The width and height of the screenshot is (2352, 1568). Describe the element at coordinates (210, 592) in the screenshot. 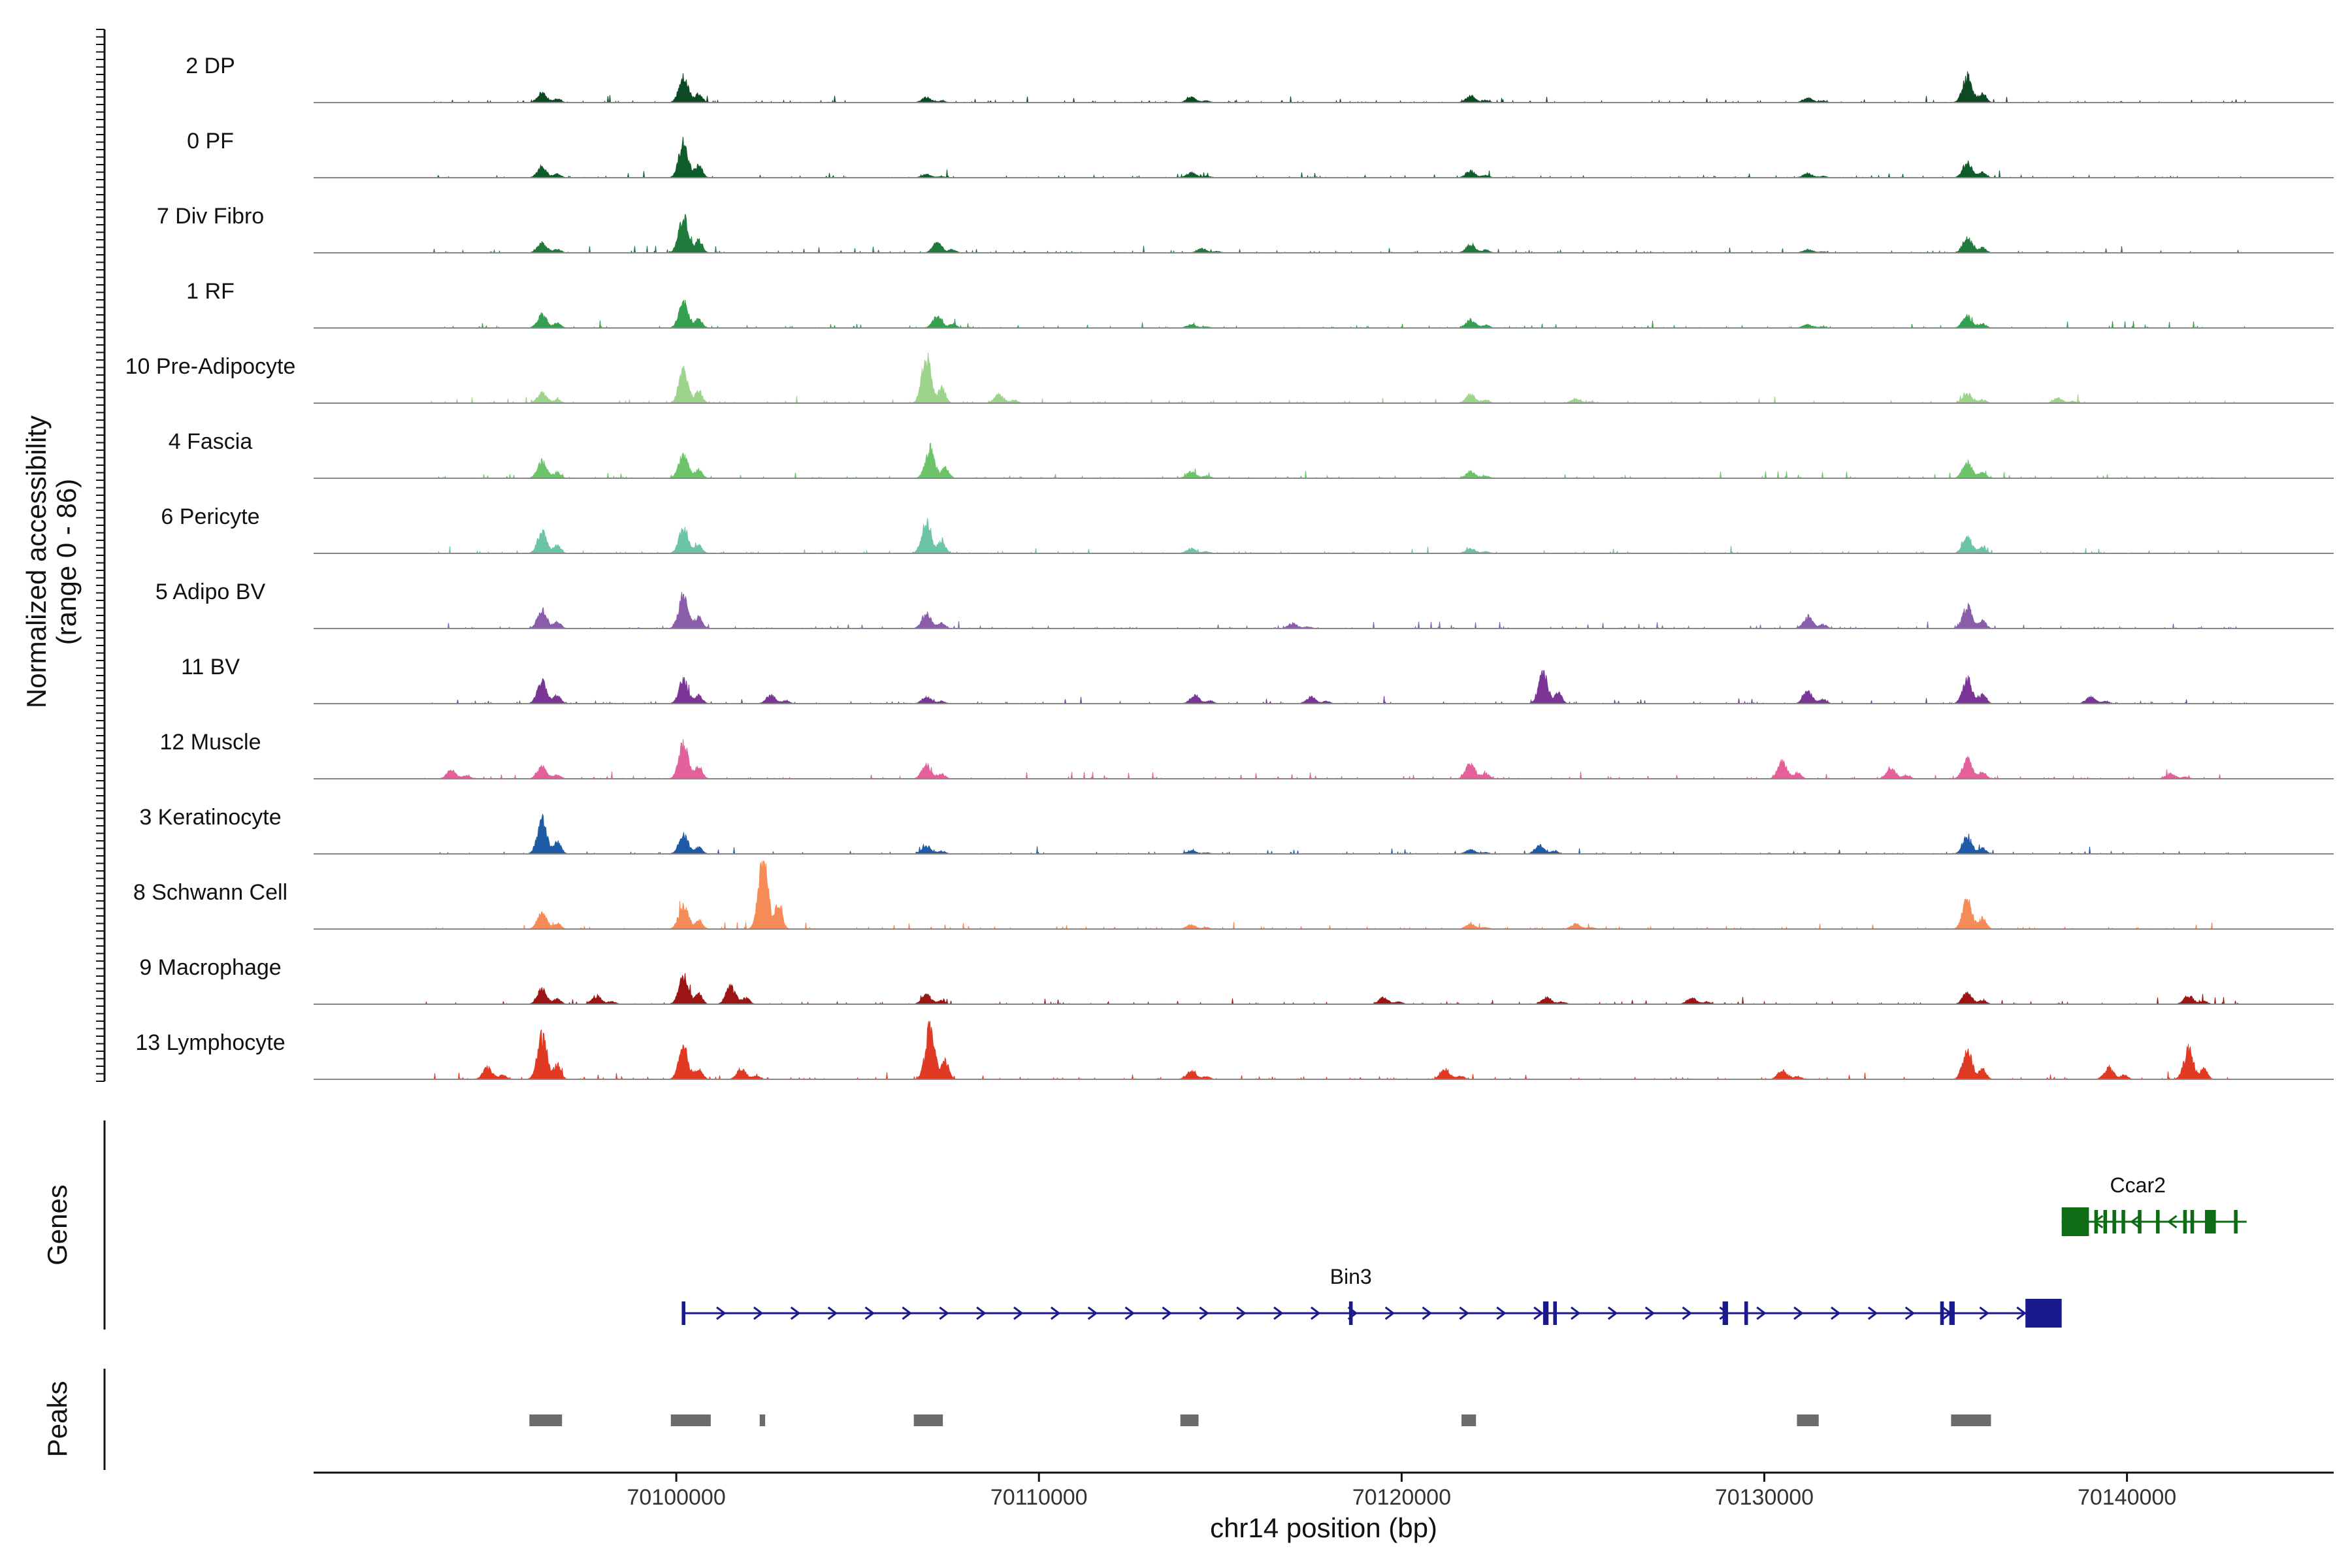

I see `track-label: 5 Adipo BV` at that location.